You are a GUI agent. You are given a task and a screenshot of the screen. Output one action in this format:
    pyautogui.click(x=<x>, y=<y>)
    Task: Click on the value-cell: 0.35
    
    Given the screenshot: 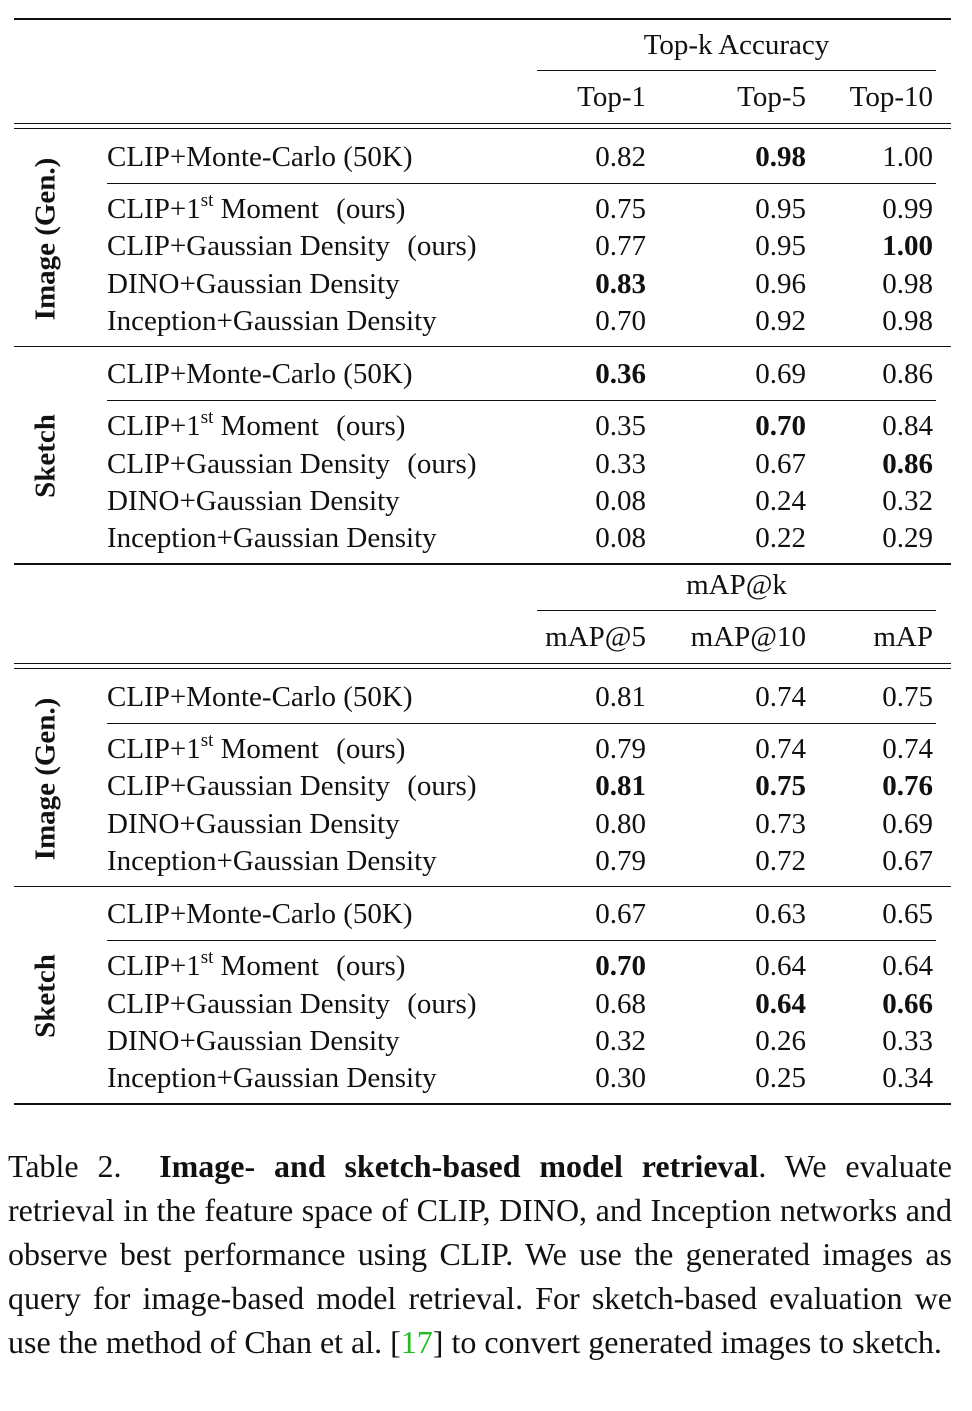 What is the action you would take?
    pyautogui.click(x=620, y=426)
    